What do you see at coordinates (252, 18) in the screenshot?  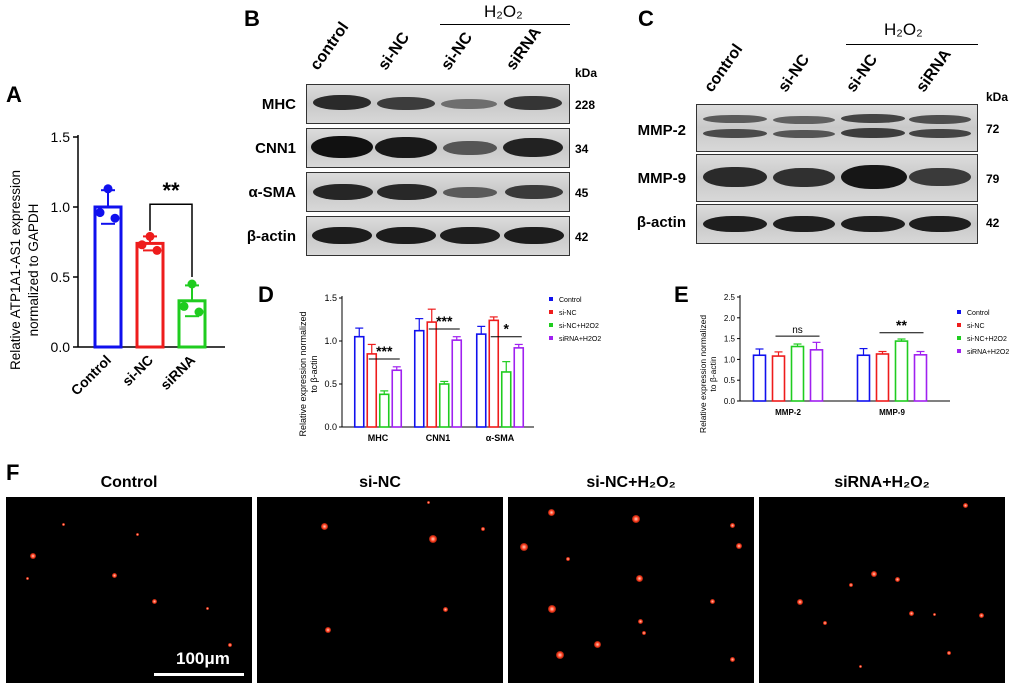 I see `panel-label-b: B` at bounding box center [252, 18].